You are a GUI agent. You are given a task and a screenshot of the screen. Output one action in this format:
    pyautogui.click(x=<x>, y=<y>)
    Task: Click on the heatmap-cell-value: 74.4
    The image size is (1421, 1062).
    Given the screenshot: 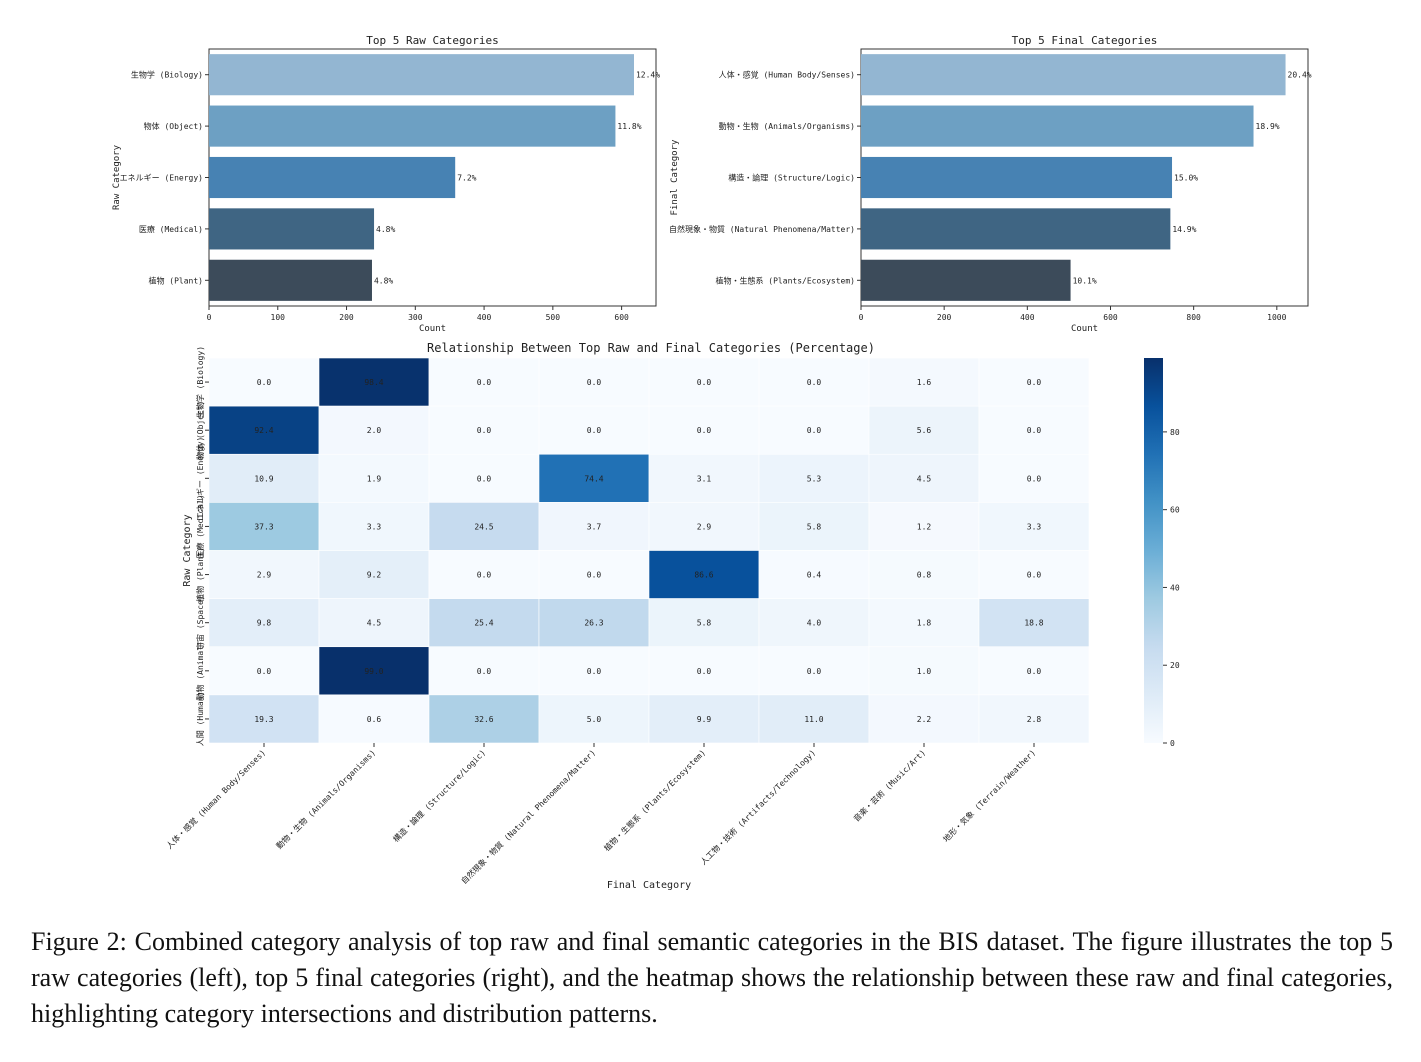 What is the action you would take?
    pyautogui.click(x=593, y=478)
    